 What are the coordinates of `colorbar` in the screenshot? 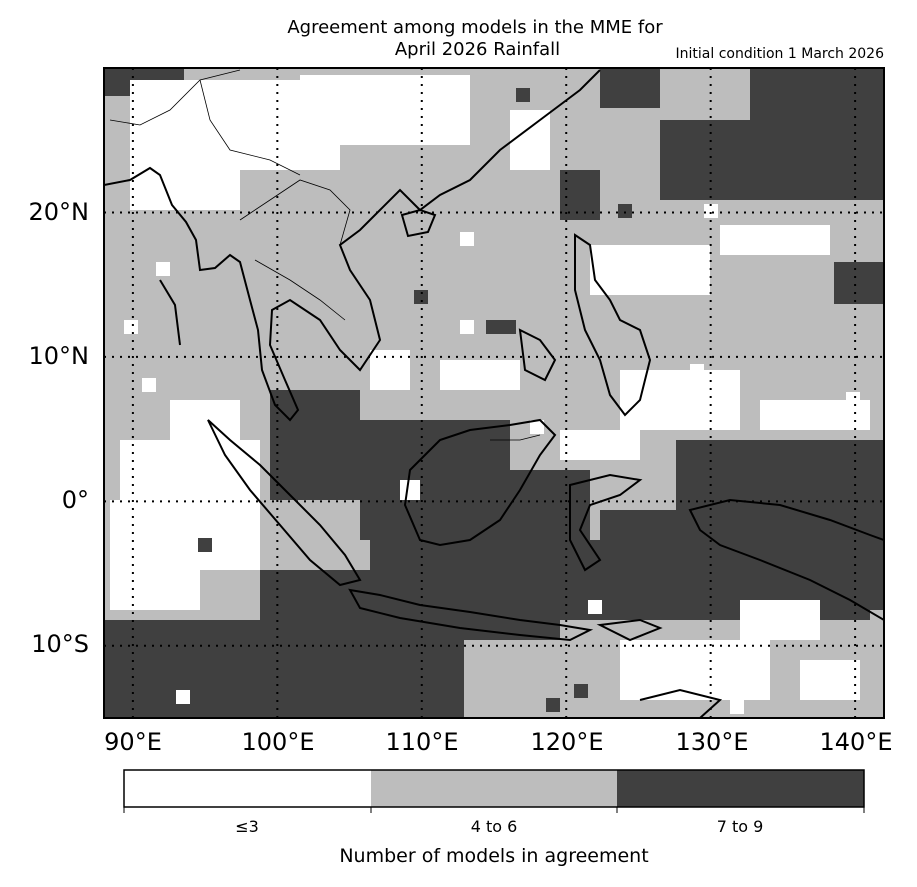 It's located at (494, 791).